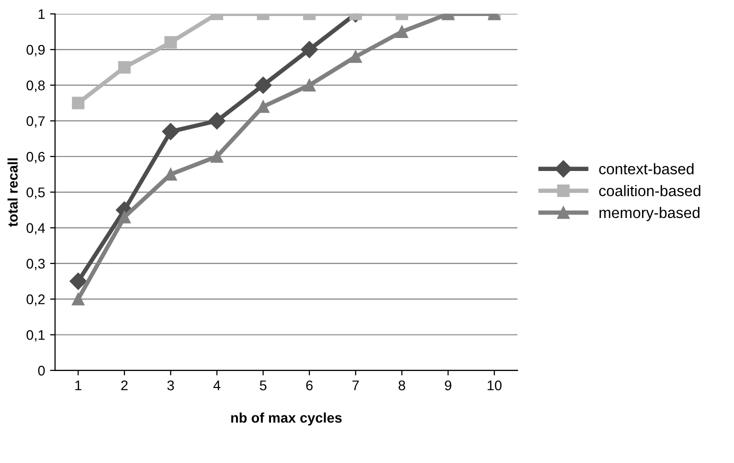 The width and height of the screenshot is (734, 463). Describe the element at coordinates (448, 385) in the screenshot. I see `x-tick-label: 9` at that location.